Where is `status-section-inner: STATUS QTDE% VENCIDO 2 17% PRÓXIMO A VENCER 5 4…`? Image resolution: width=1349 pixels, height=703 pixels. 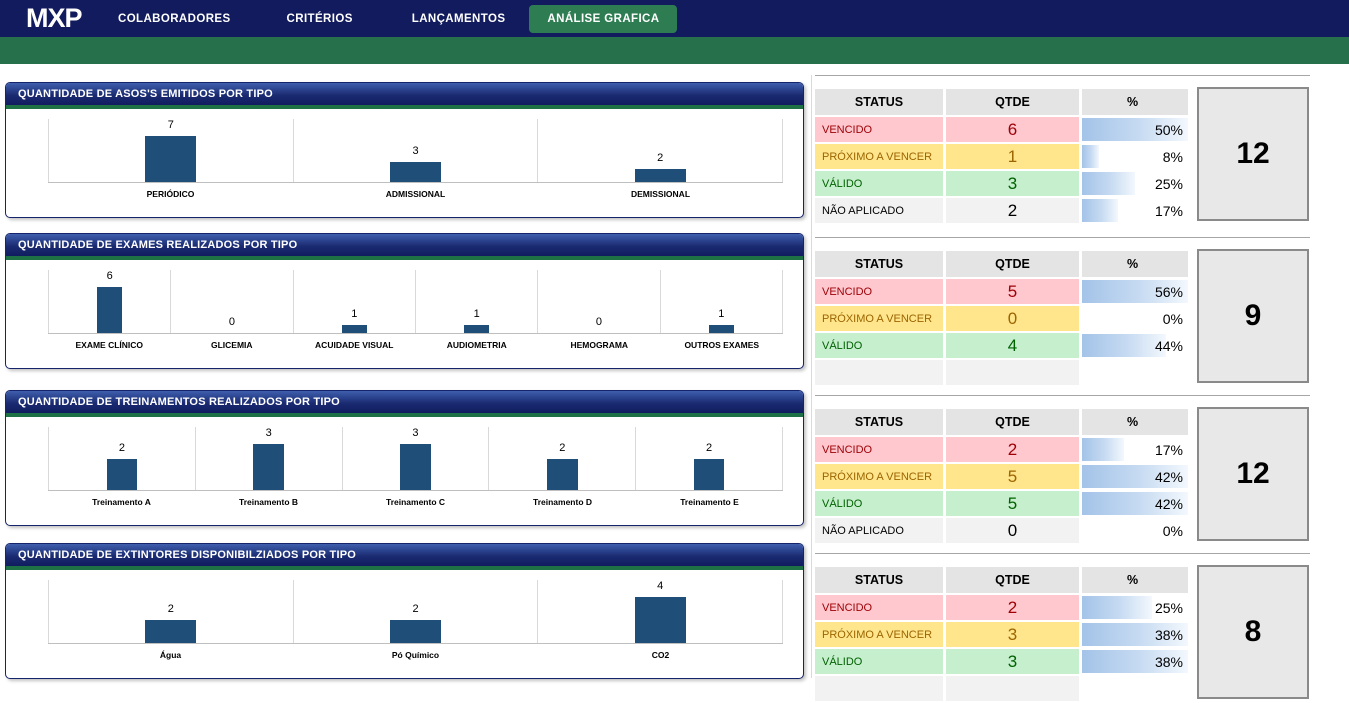 status-section-inner: STATUS QTDE% VENCIDO 2 17% PRÓXIMO A VENCER 5 4… is located at coordinates (1062, 476).